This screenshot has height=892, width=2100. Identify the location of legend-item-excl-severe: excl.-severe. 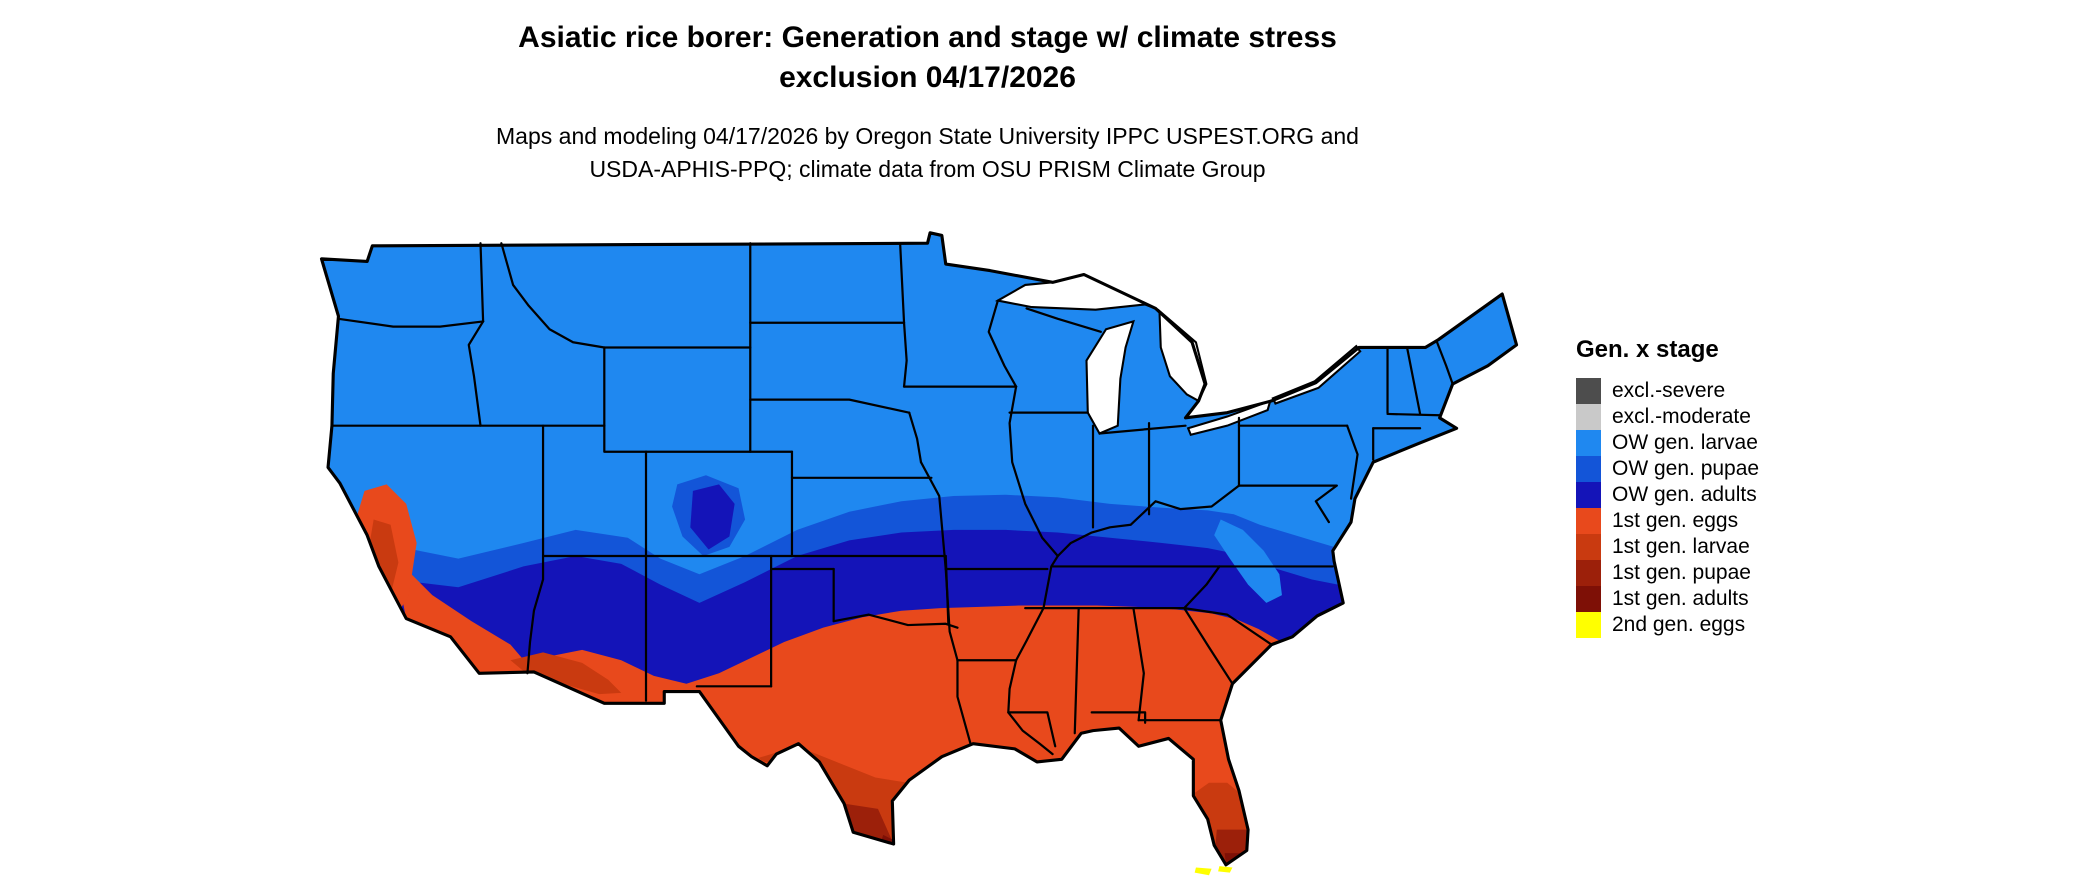
(1706, 391).